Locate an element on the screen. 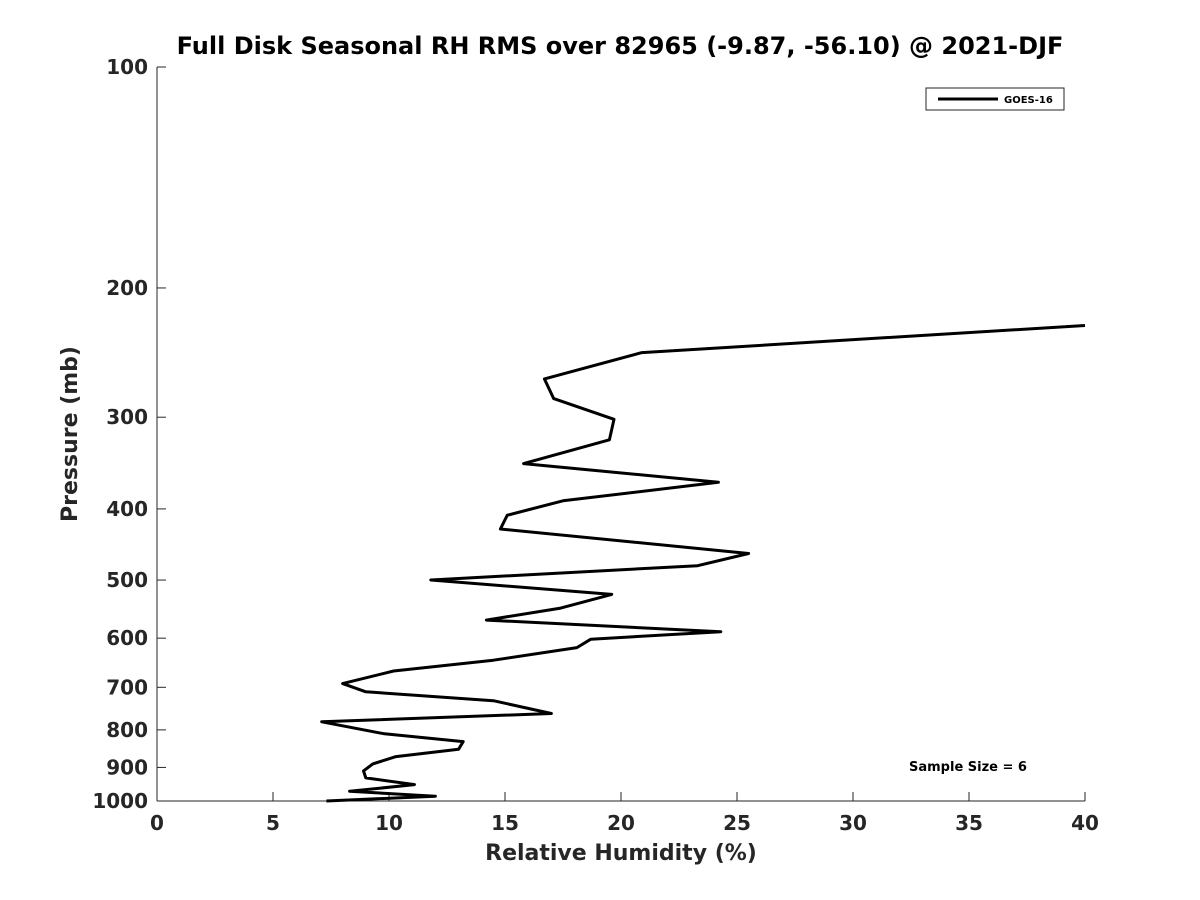 This screenshot has width=1200, height=900. x-axis-ticks: 0 5 10 15 20 25 30 35 40 is located at coordinates (624, 813).